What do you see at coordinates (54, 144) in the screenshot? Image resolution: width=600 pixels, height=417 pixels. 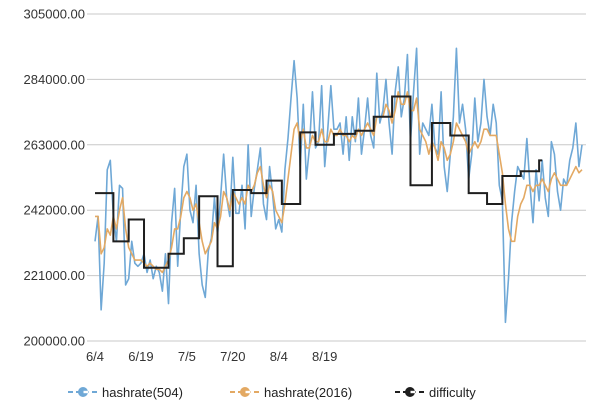 I see `y-tick-label: 263000.00` at bounding box center [54, 144].